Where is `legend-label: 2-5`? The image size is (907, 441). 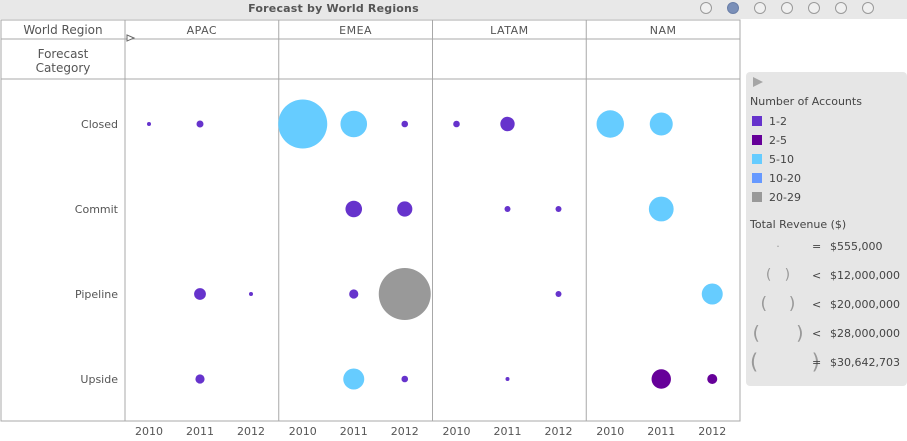 legend-label: 2-5 is located at coordinates (778, 140).